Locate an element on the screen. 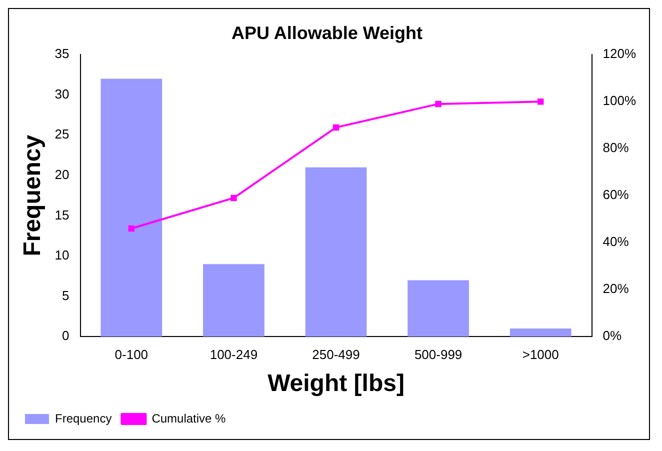 The height and width of the screenshot is (451, 662). x-tick-label: 500-999 is located at coordinates (438, 354).